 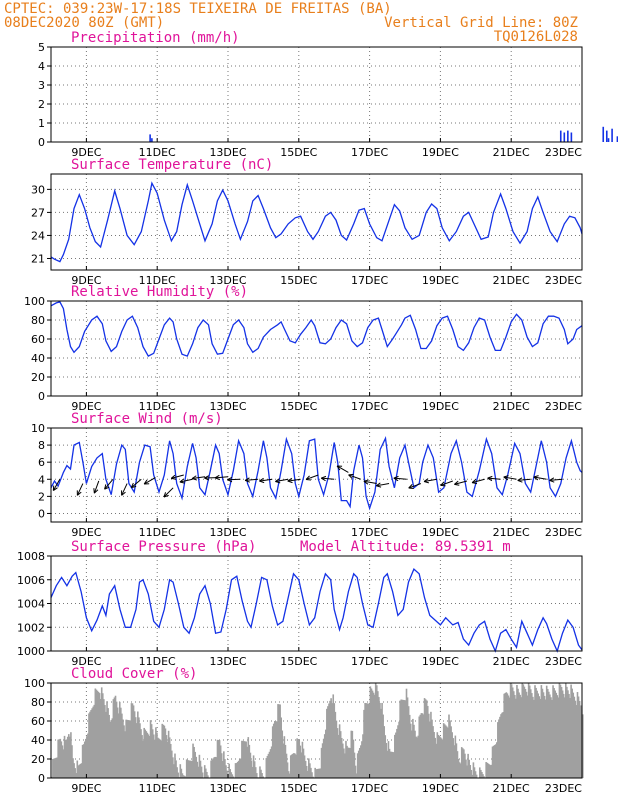 What do you see at coordinates (34, 301) in the screenshot?
I see `y-tick-label: 100` at bounding box center [34, 301].